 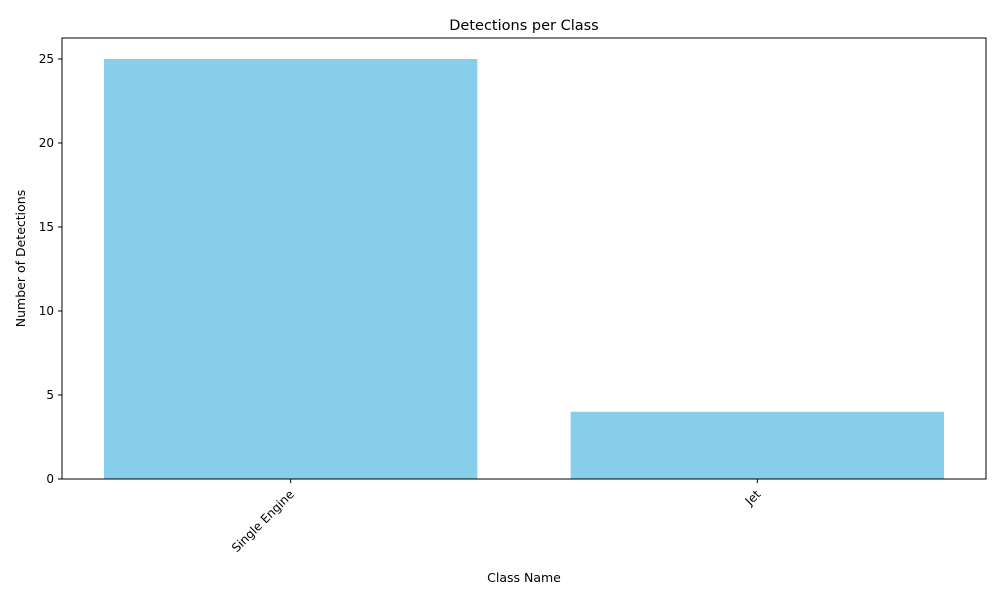 I want to click on y-tick-label: 15, so click(x=46, y=227).